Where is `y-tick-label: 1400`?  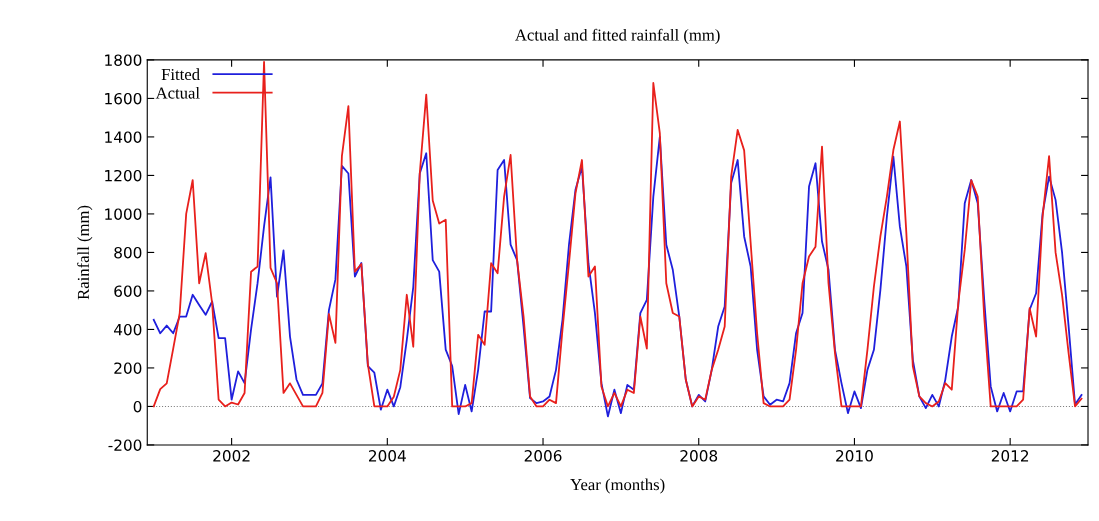
y-tick-label: 1400 is located at coordinates (123, 137).